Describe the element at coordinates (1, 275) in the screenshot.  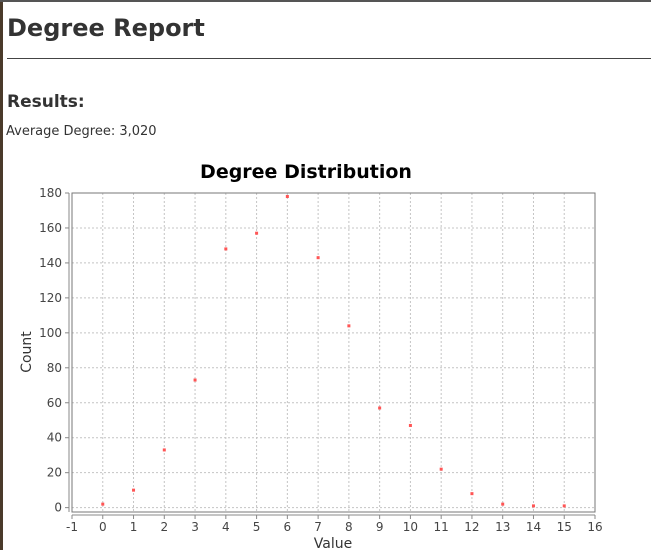
I see `window-left-edge` at that location.